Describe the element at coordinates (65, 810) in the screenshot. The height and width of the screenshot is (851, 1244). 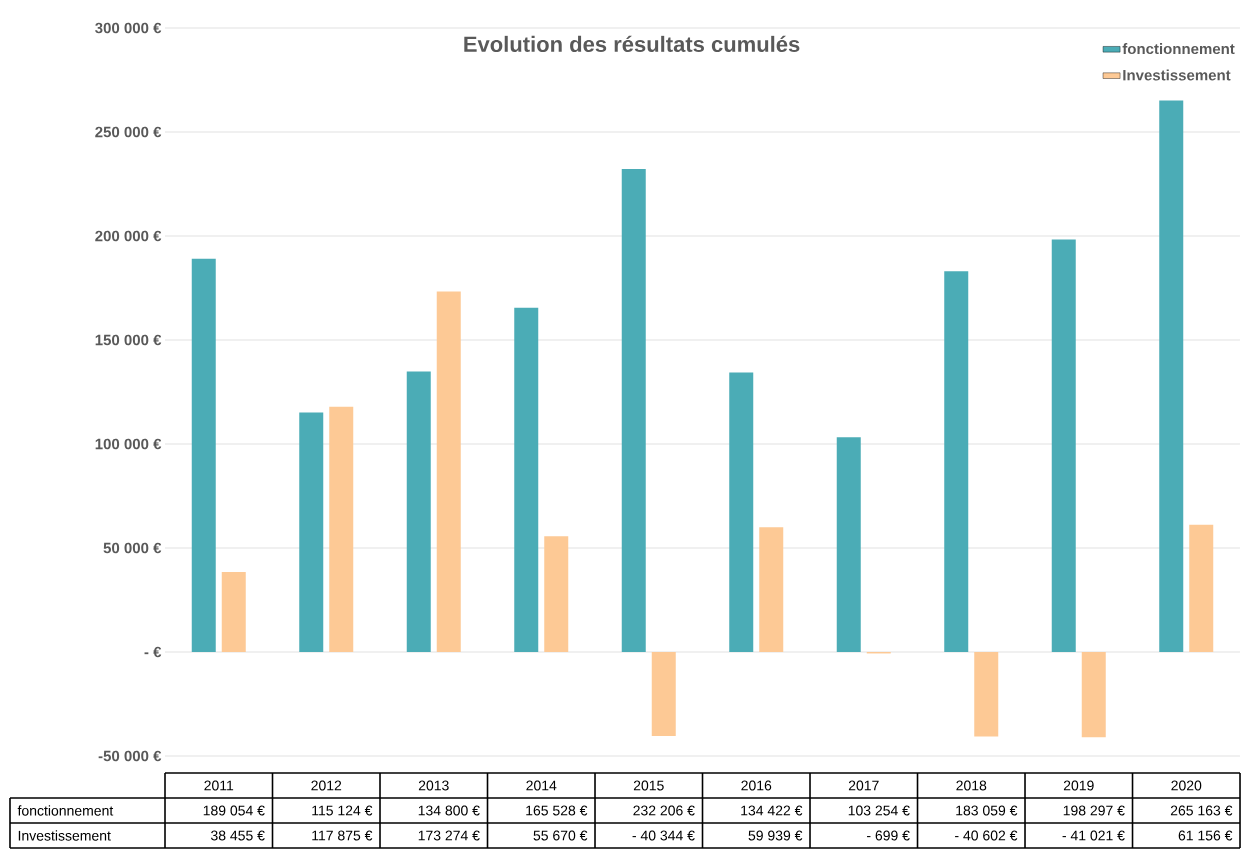
I see `text: fonctionnement` at that location.